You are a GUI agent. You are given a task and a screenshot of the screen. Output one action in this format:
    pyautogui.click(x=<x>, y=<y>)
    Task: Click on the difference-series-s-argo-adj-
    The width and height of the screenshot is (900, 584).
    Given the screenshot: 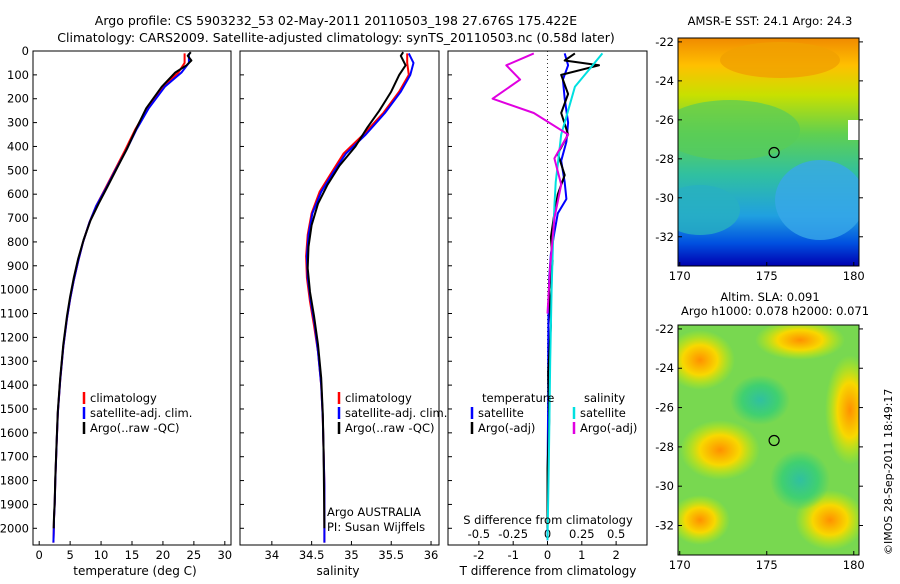 What is the action you would take?
    pyautogui.click(x=530, y=183)
    